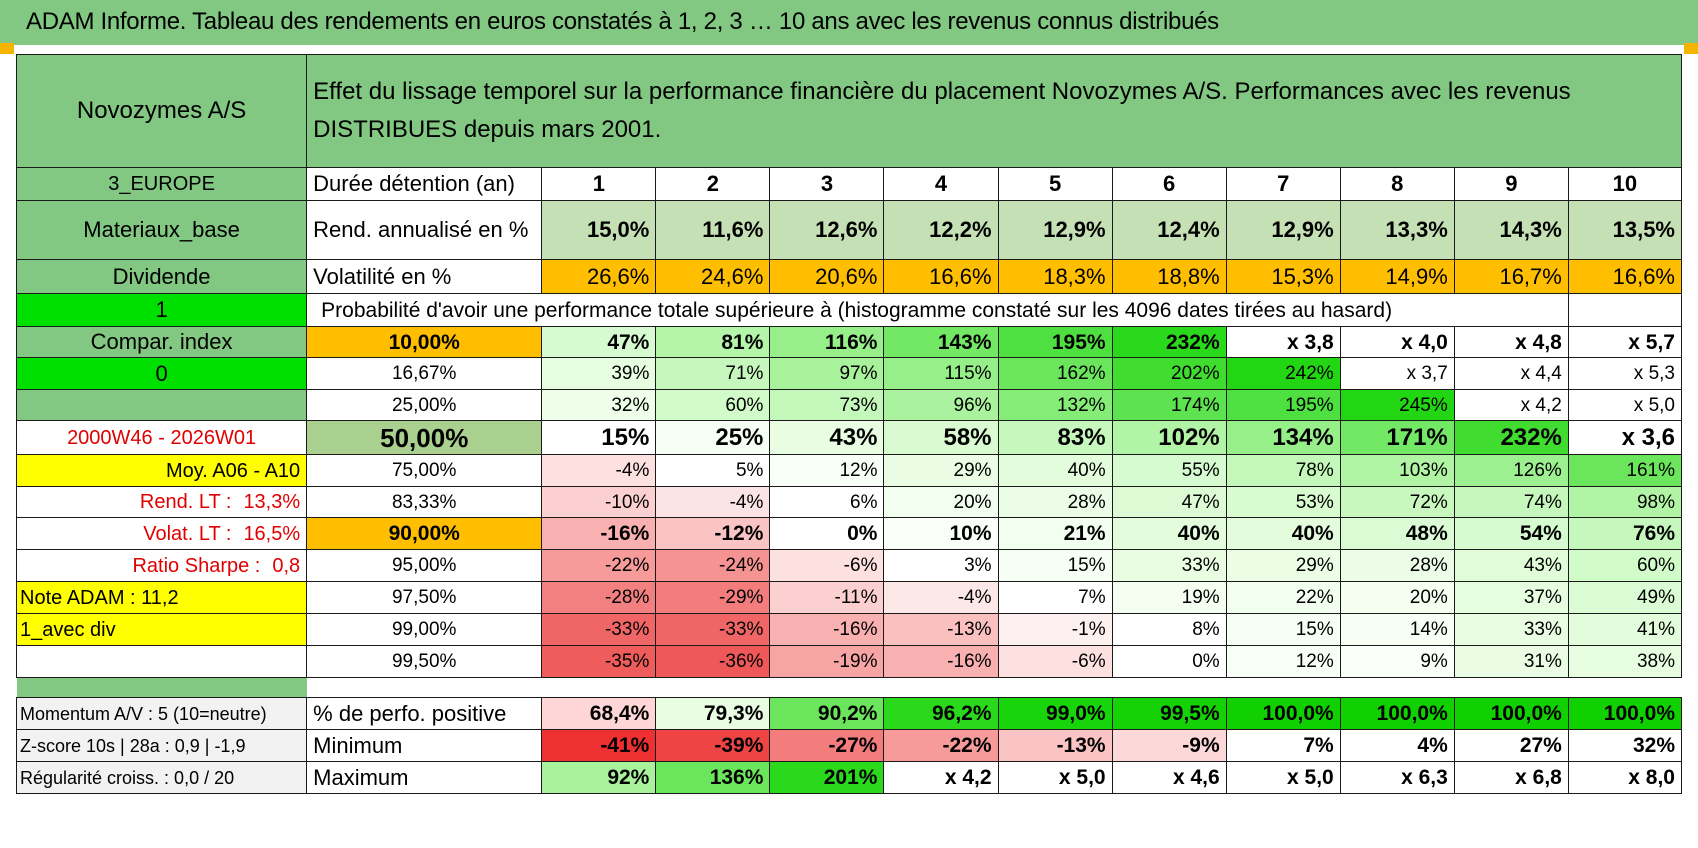 This screenshot has width=1698, height=848. Describe the element at coordinates (1055, 184) in the screenshot. I see `year-header: 5` at that location.